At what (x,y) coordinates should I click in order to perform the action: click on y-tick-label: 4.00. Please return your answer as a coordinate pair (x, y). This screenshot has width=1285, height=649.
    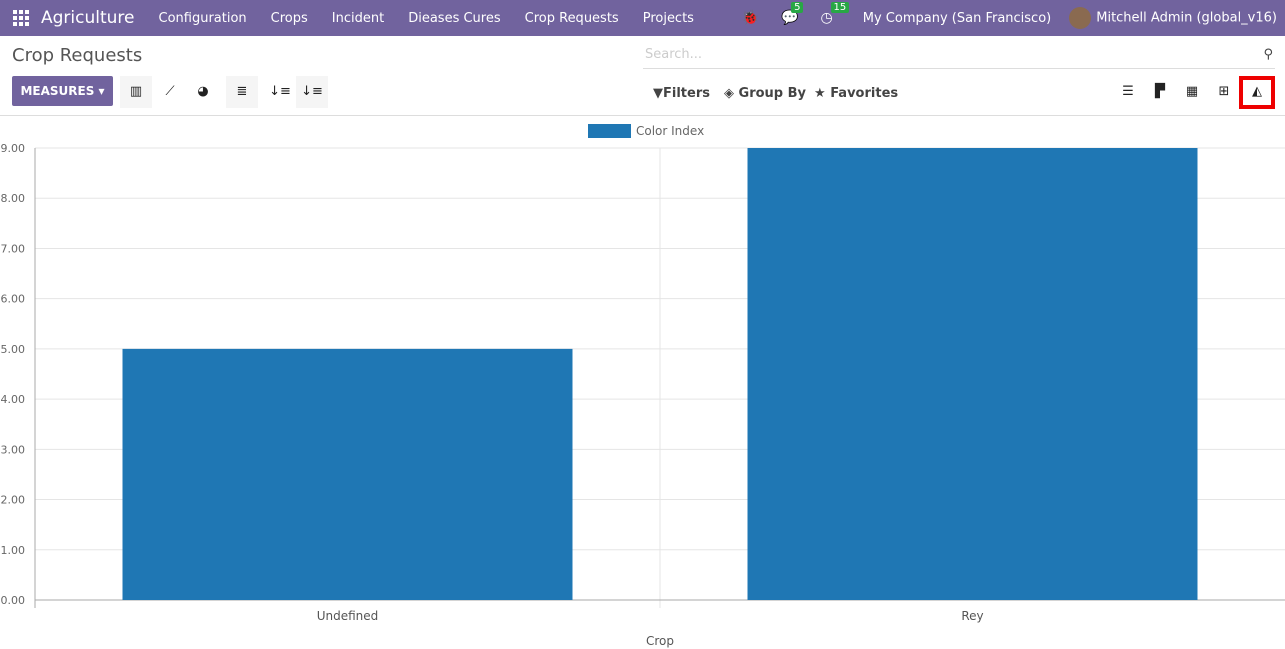
    Looking at the image, I should click on (13, 399).